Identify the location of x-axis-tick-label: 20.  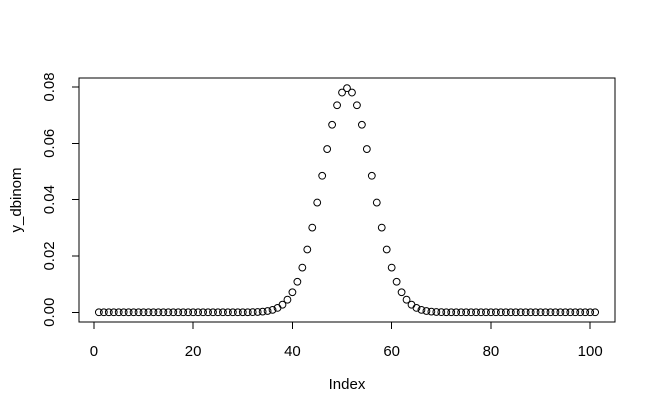
(193, 351).